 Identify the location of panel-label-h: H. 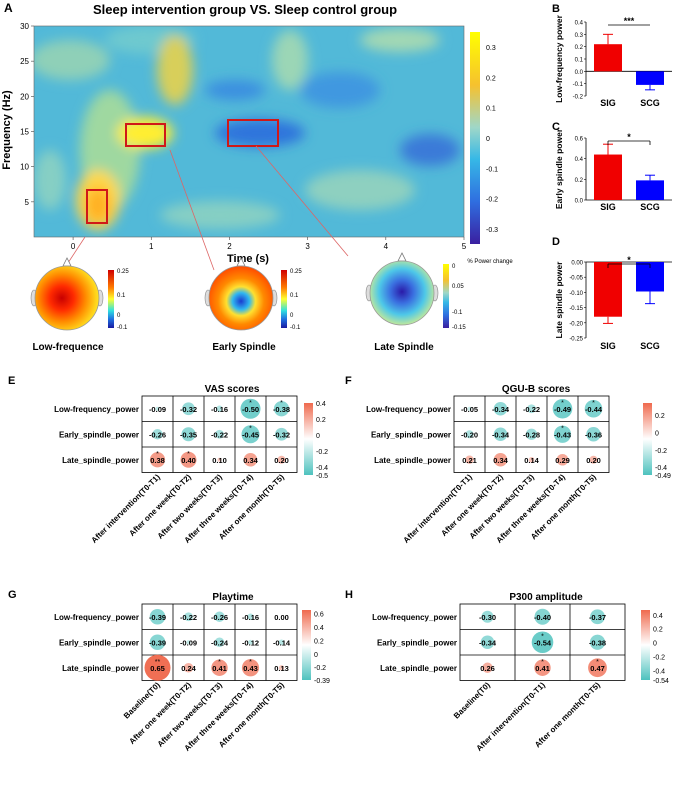
(349, 595).